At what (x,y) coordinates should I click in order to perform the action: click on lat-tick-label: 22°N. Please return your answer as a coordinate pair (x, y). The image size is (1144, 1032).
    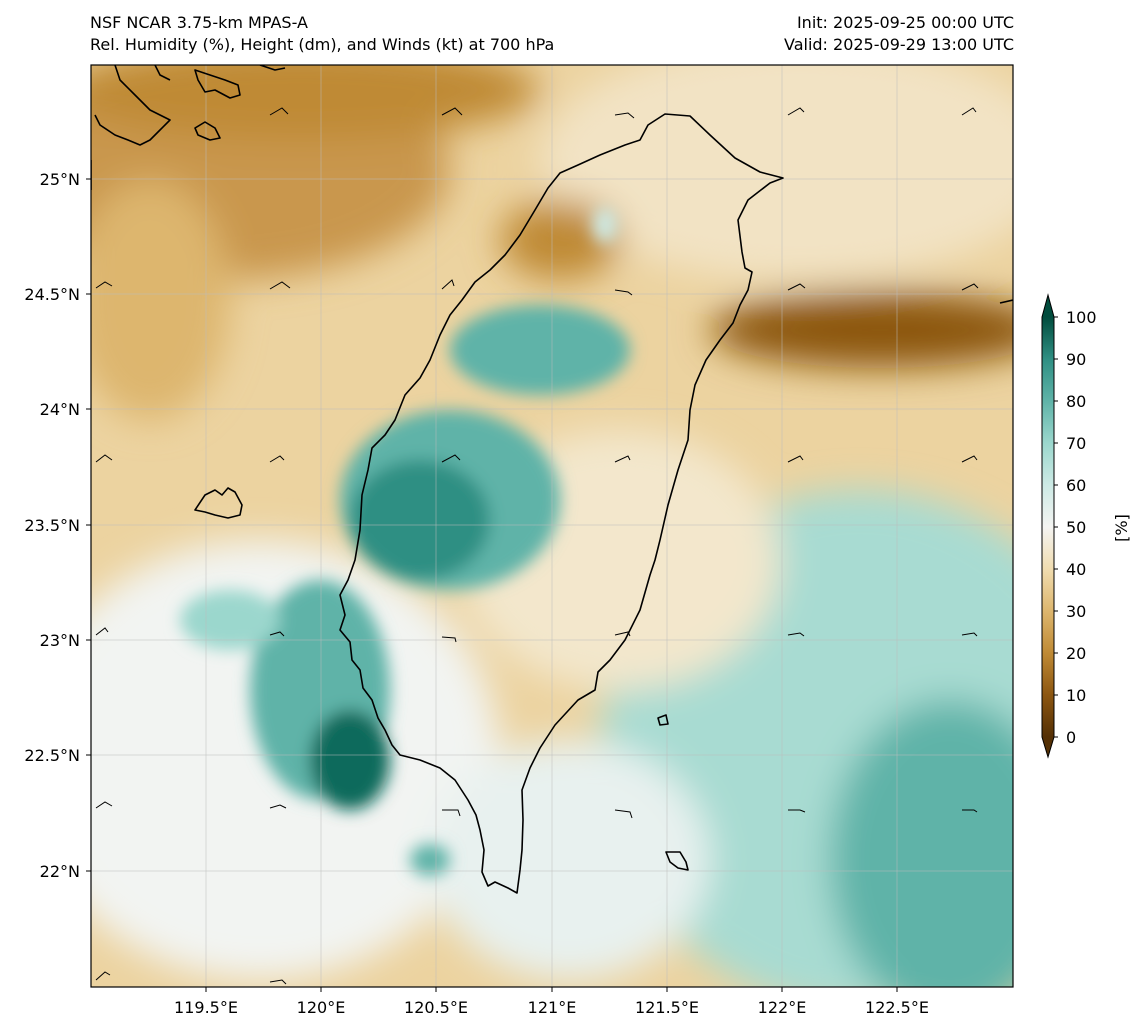
    Looking at the image, I should click on (60, 871).